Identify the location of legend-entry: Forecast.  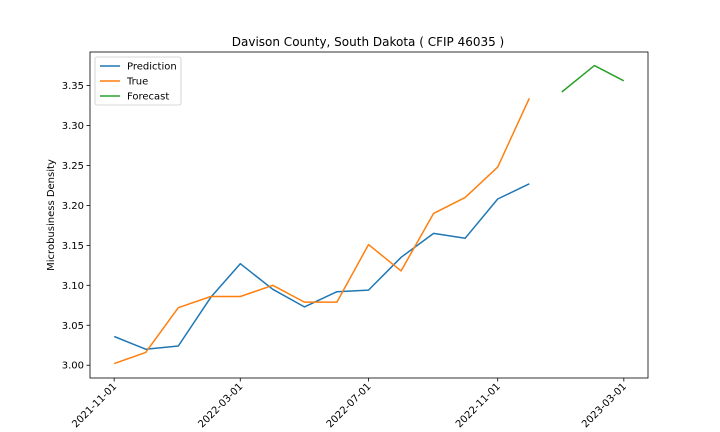
(148, 97).